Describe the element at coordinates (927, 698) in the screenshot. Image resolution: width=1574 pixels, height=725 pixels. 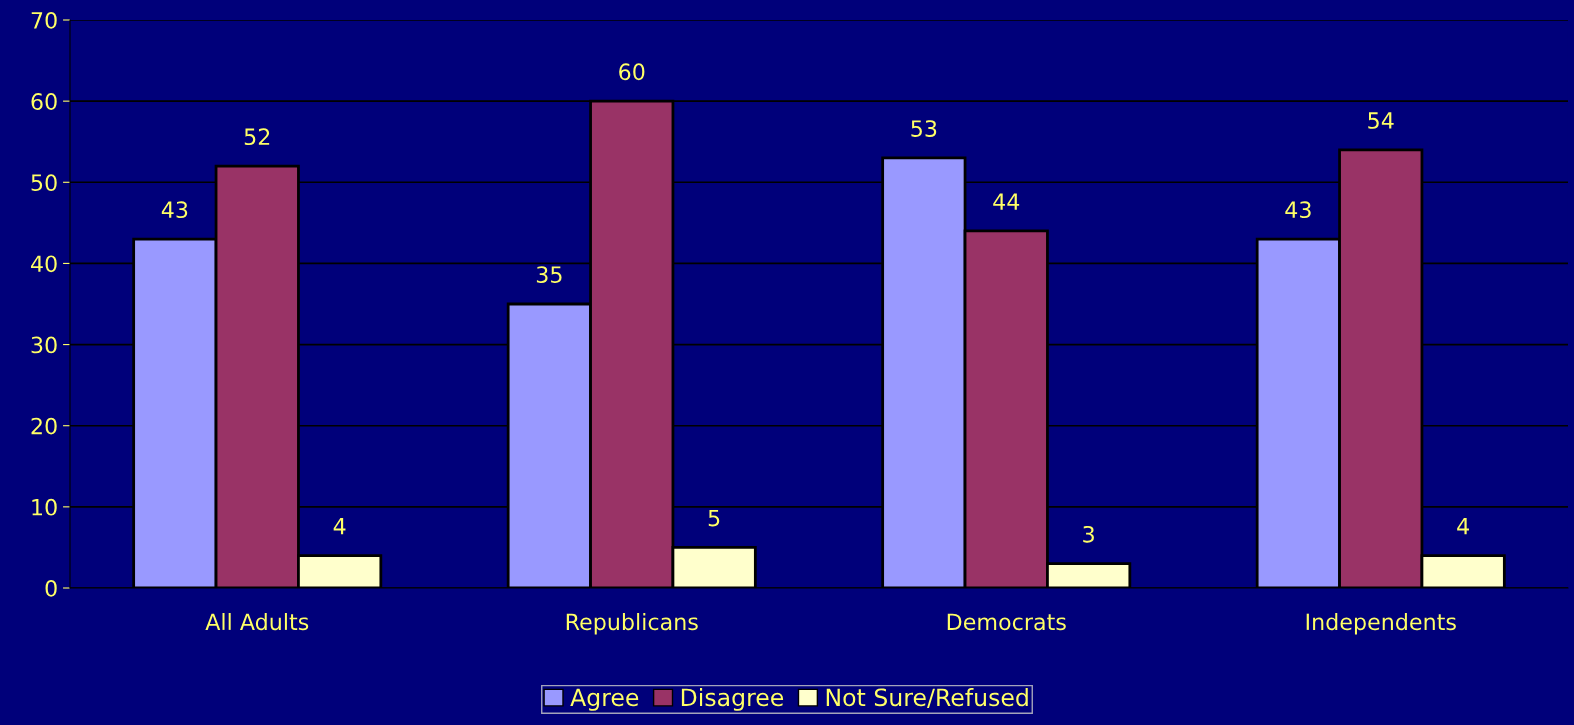
I see `legend-label: Not Sure/Refused` at that location.